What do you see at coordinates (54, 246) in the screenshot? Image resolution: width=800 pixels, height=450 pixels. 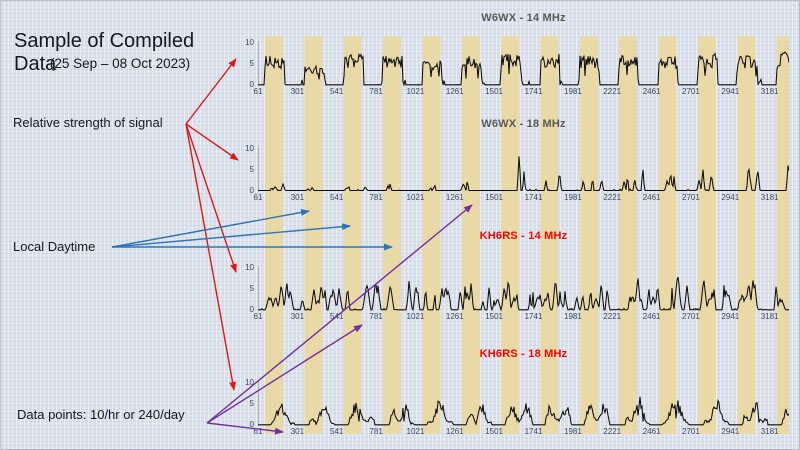 I see `annotation-local-daytime: Local Daytime` at bounding box center [54, 246].